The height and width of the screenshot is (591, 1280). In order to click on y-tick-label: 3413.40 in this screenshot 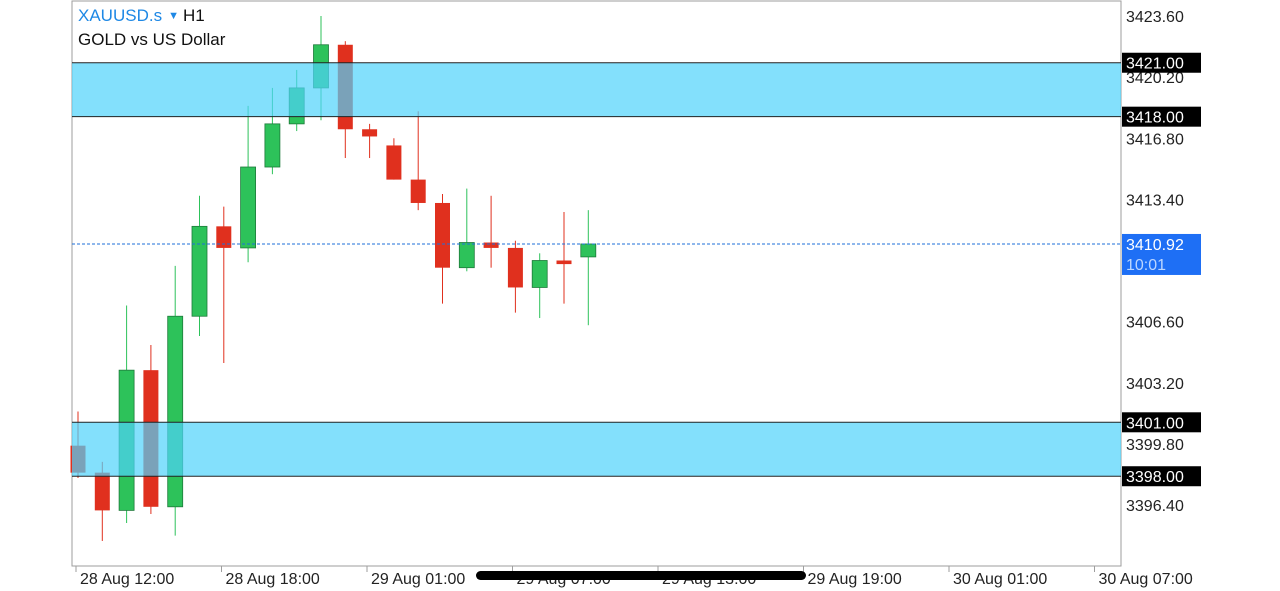, I will do `click(1155, 200)`.